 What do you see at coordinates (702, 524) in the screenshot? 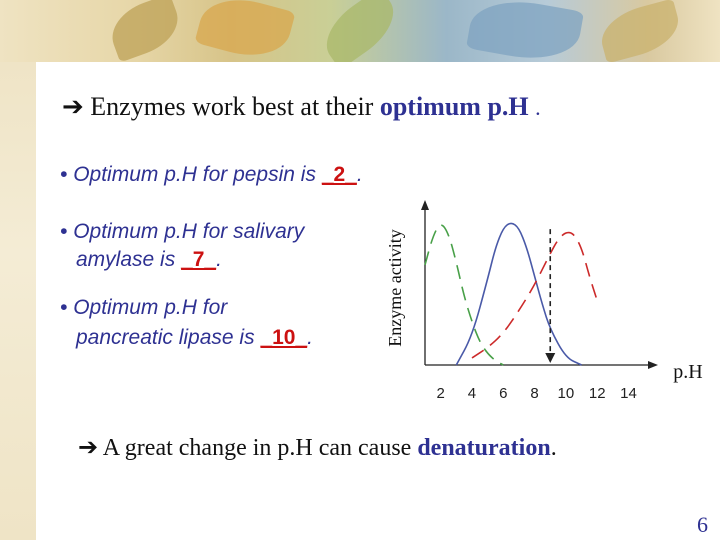
I see `page-number: 6` at bounding box center [702, 524].